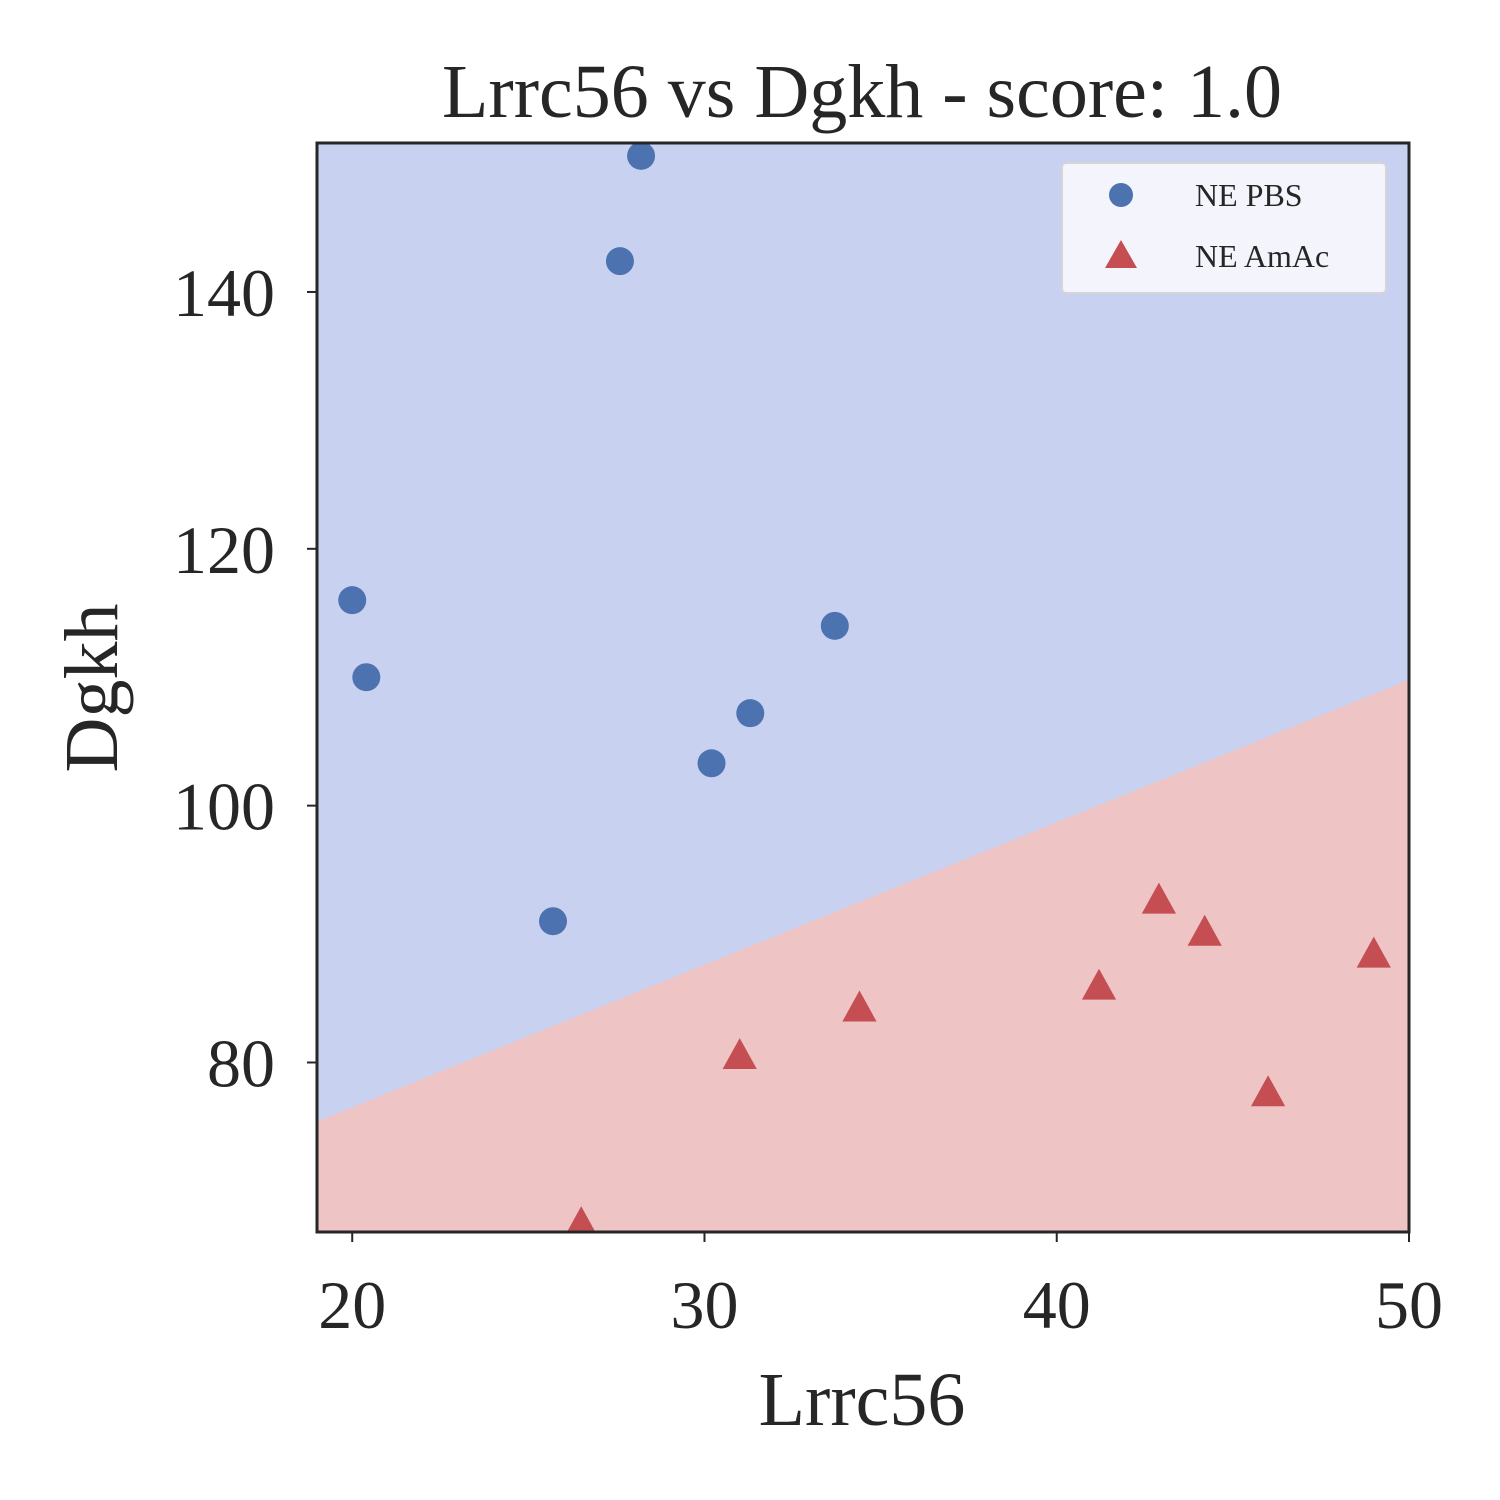 The width and height of the screenshot is (1500, 1500). Describe the element at coordinates (92, 688) in the screenshot. I see `y-axis-label: Dgkh` at that location.